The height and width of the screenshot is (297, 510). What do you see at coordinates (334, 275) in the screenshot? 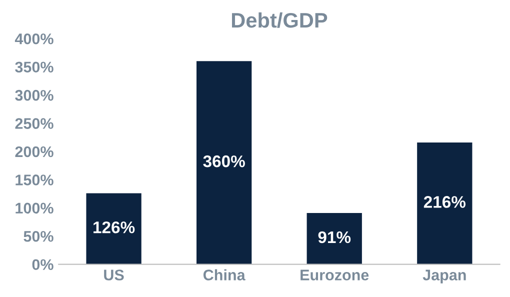
I see `x-tick-label: Eurozone` at bounding box center [334, 275].